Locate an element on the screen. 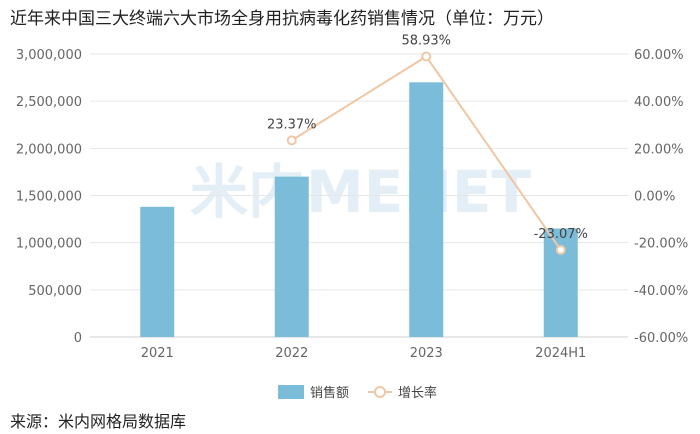 The height and width of the screenshot is (434, 700). y-right-tick-label: 40.00% is located at coordinates (659, 102).